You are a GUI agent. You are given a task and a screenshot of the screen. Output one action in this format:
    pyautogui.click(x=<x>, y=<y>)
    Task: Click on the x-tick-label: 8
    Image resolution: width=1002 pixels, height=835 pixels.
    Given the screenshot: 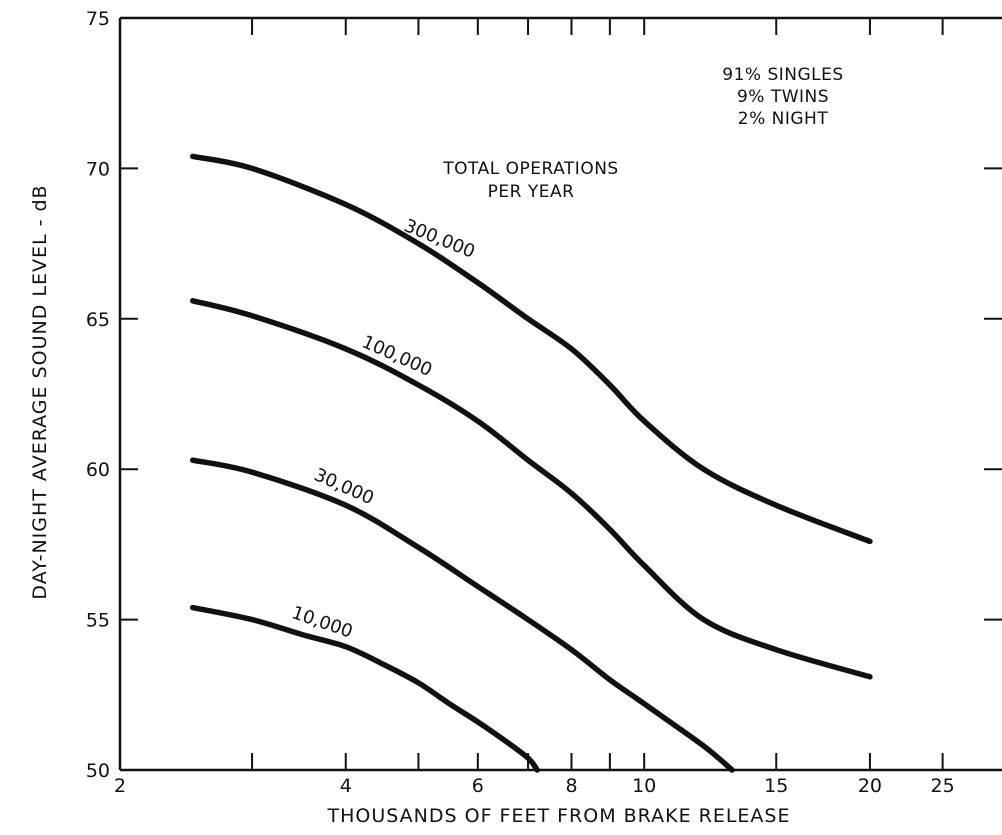 What is the action you would take?
    pyautogui.click(x=571, y=786)
    